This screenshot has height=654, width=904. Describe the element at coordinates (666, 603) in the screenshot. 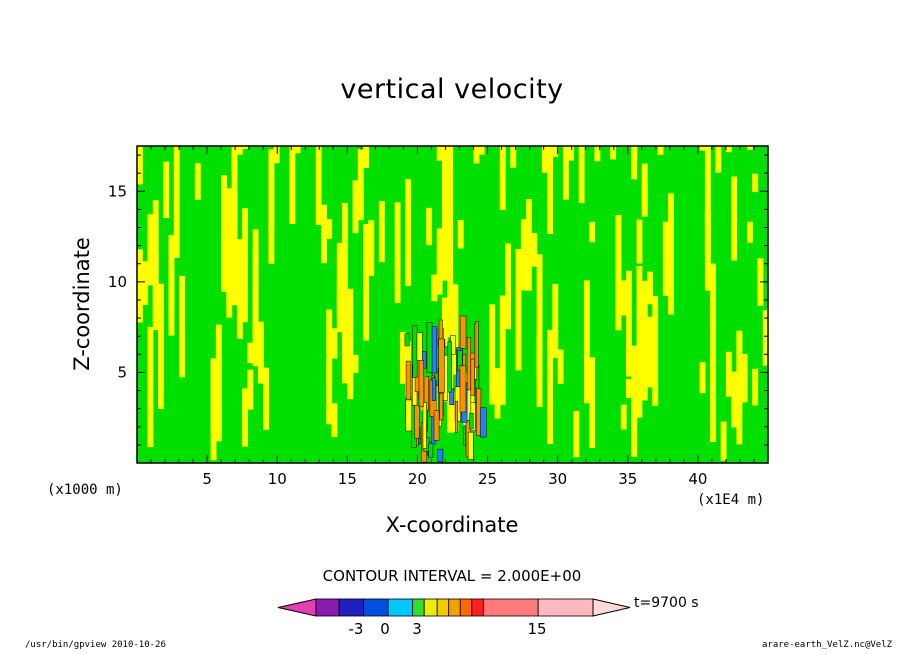

I see `time-label: t=9700 s` at that location.